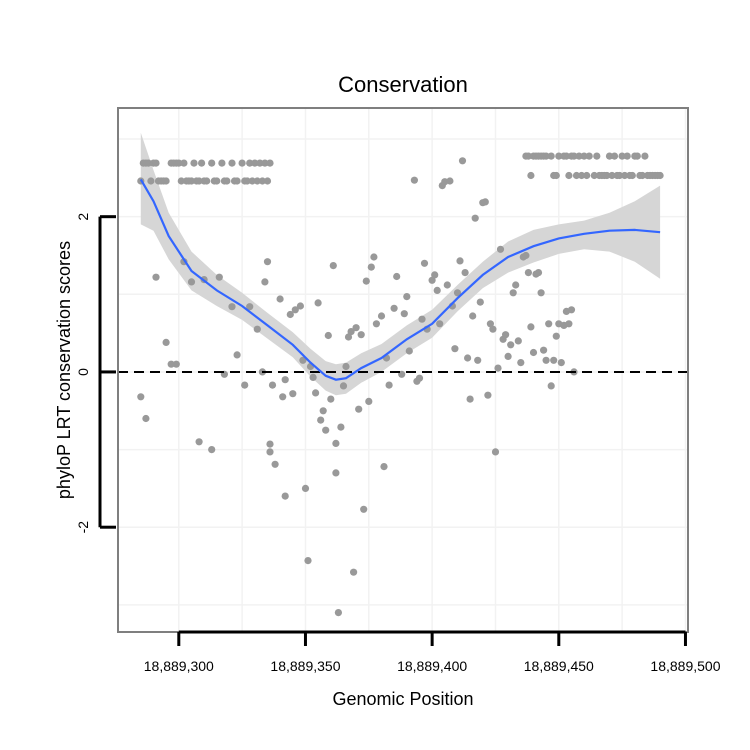 This screenshot has height=750, width=750. I want to click on x-tick-label: 18,889,450, so click(559, 666).